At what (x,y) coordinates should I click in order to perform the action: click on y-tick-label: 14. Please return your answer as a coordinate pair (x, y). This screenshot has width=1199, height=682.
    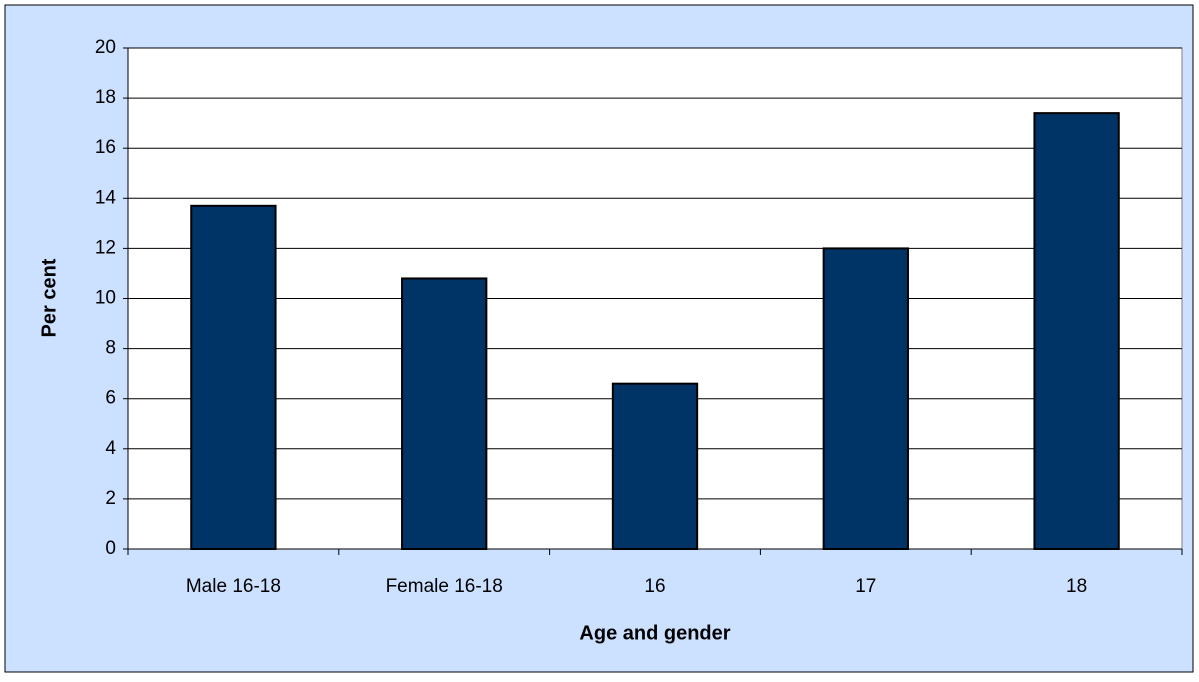
    Looking at the image, I should click on (106, 197).